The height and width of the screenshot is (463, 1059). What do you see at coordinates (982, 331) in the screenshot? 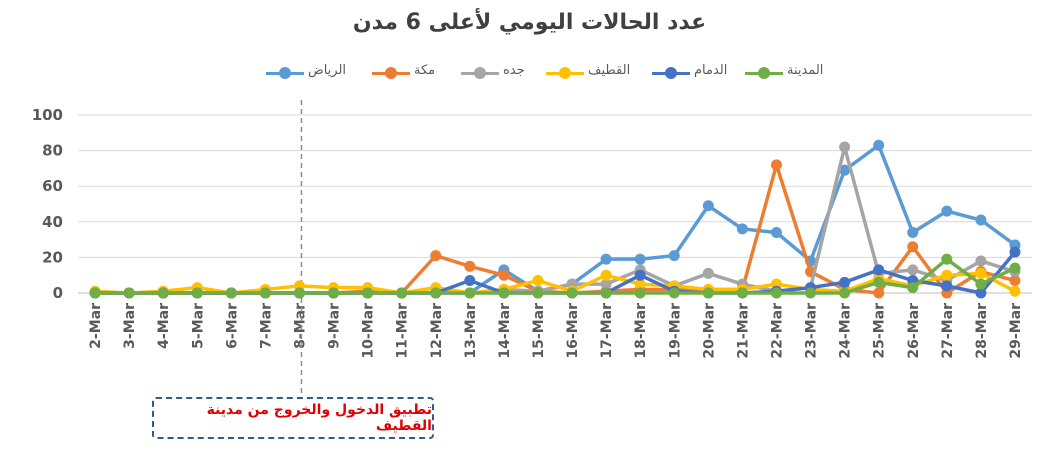
I see `x-tick-label: 28-Mar` at bounding box center [982, 331].